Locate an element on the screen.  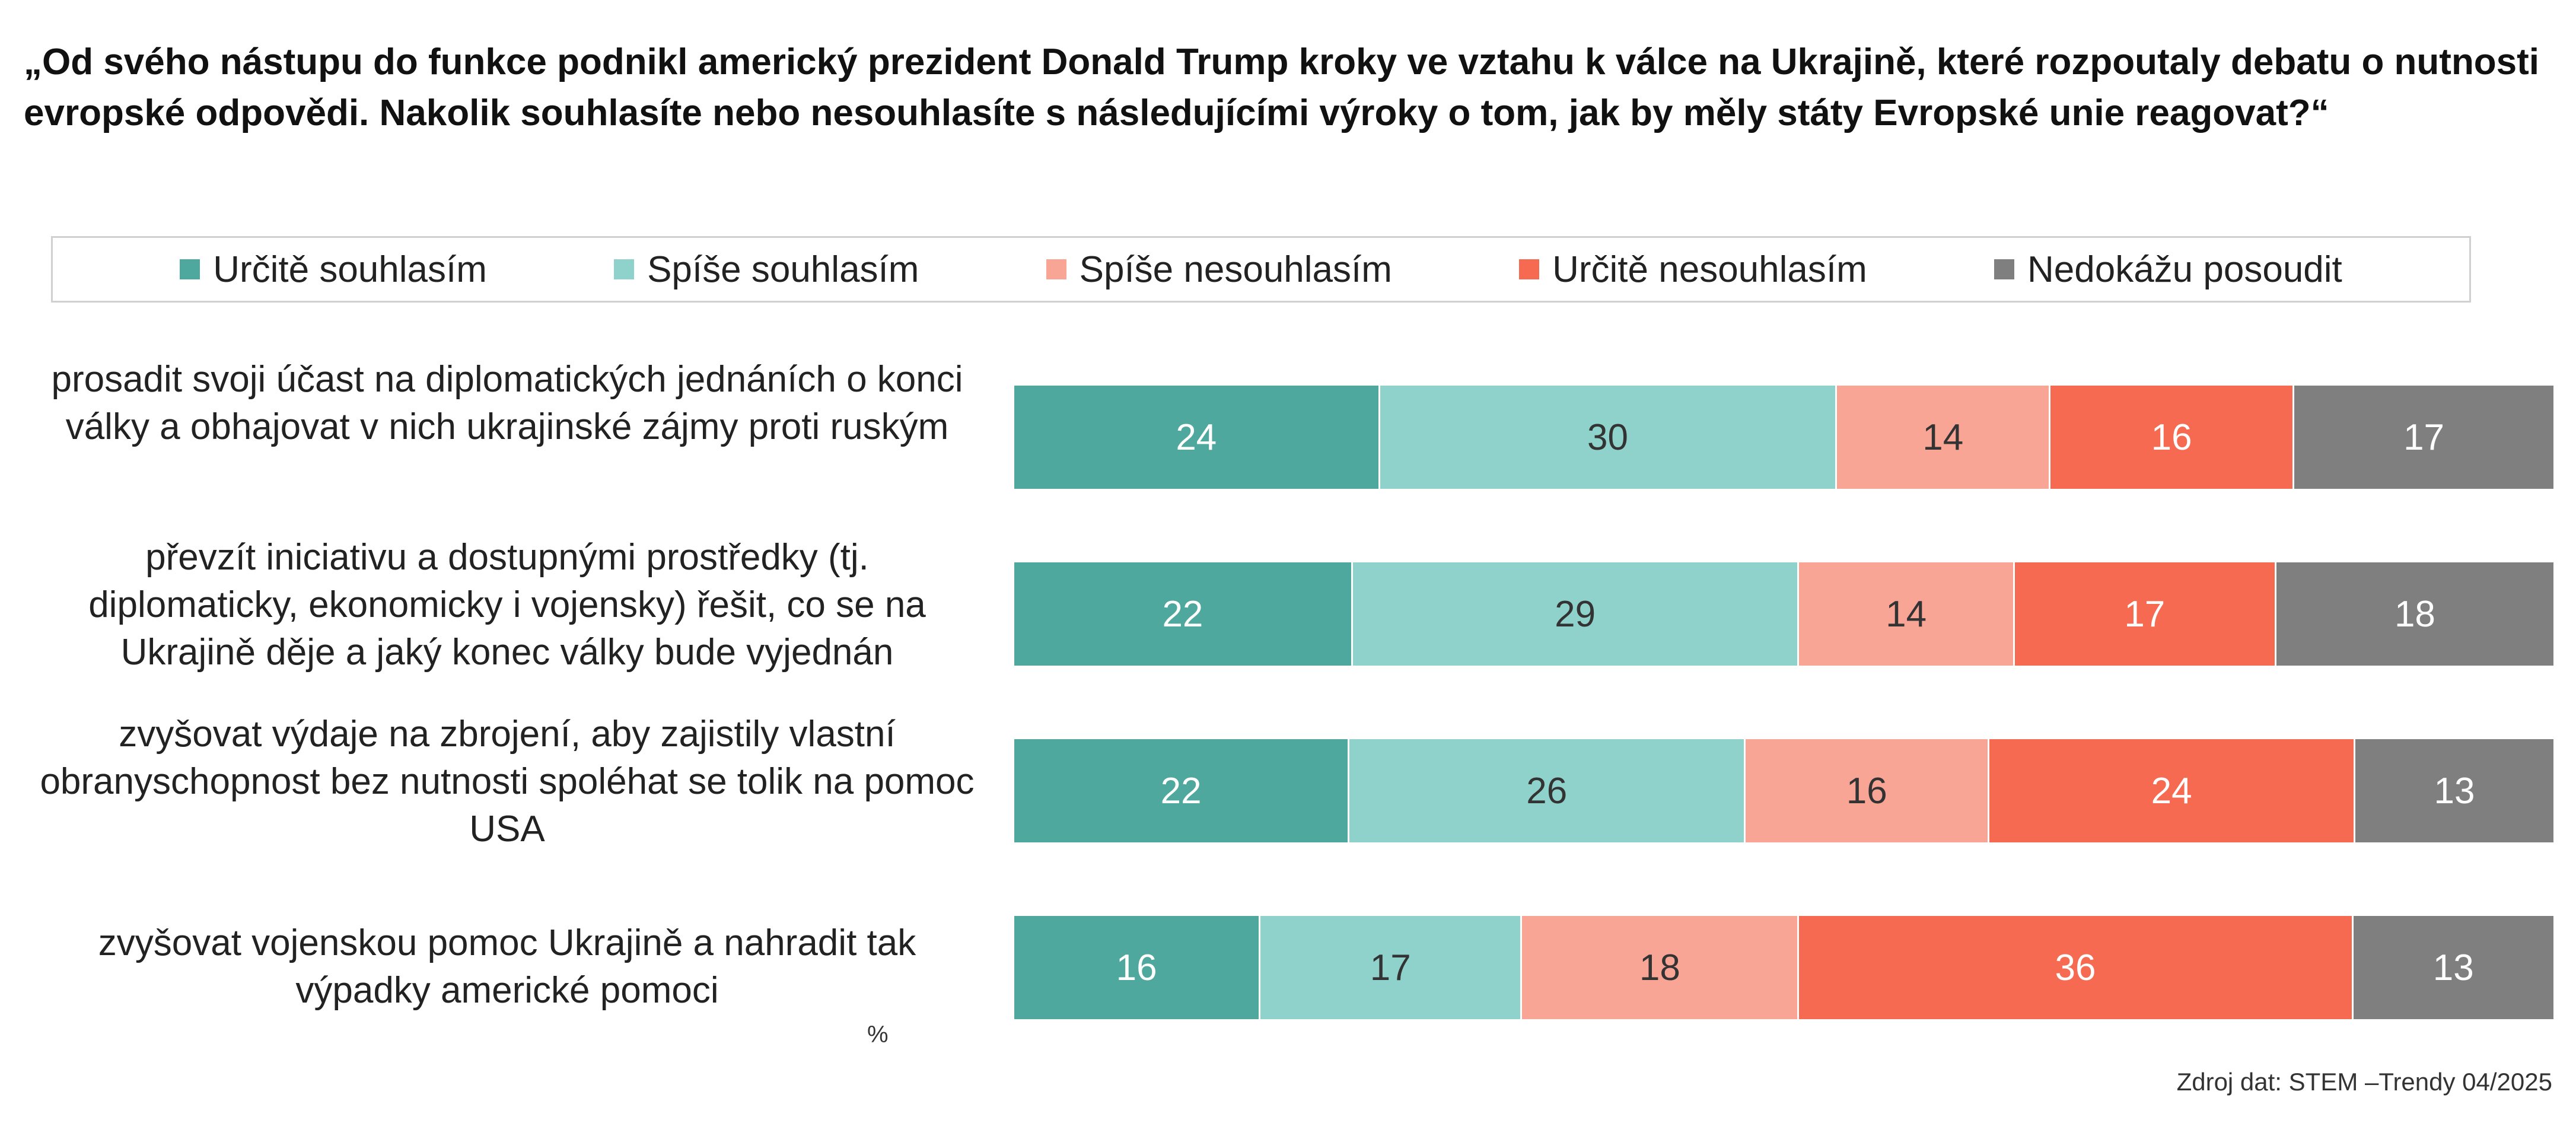
legend-label: Spíše nesouhlasím is located at coordinates (1235, 269).